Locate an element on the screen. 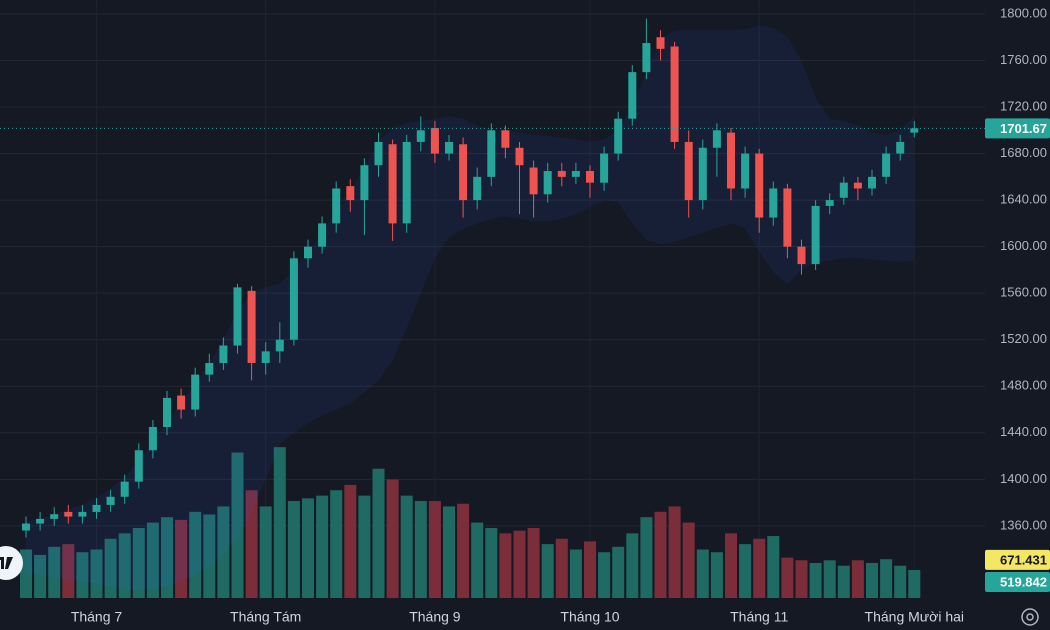 This screenshot has width=1050, height=630. y-tick-label: 1520.00 is located at coordinates (1023, 338).